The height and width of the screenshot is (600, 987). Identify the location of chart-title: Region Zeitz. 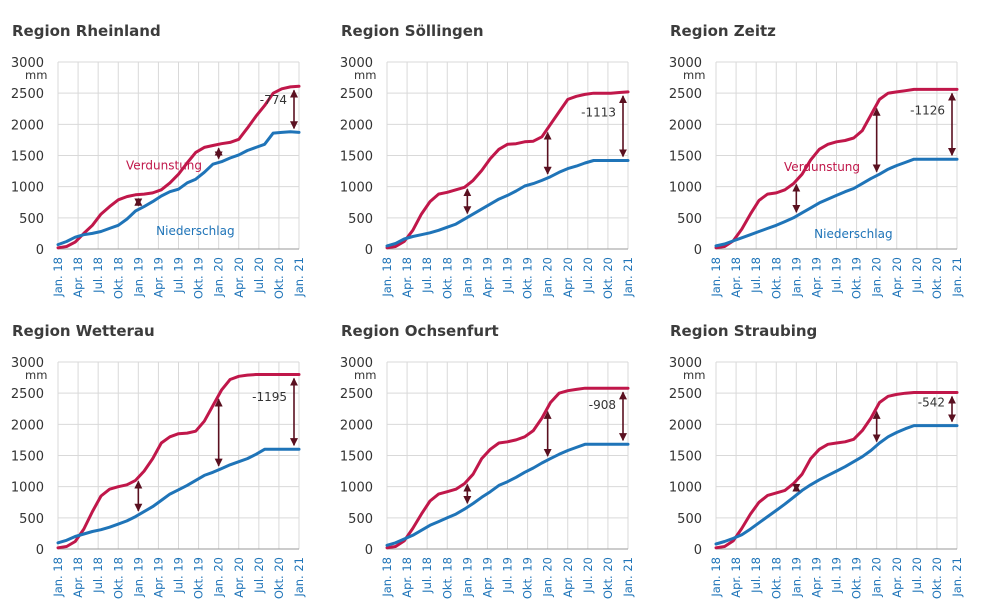
(723, 31).